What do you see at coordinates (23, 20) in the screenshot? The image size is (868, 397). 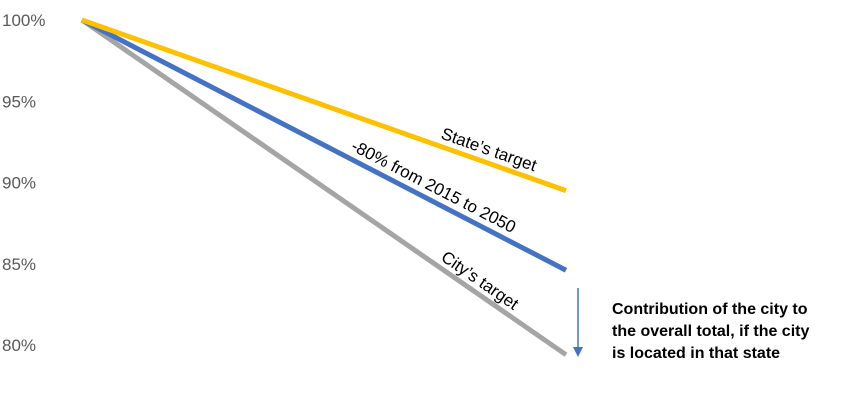 I see `y-tick-label: 100%` at bounding box center [23, 20].